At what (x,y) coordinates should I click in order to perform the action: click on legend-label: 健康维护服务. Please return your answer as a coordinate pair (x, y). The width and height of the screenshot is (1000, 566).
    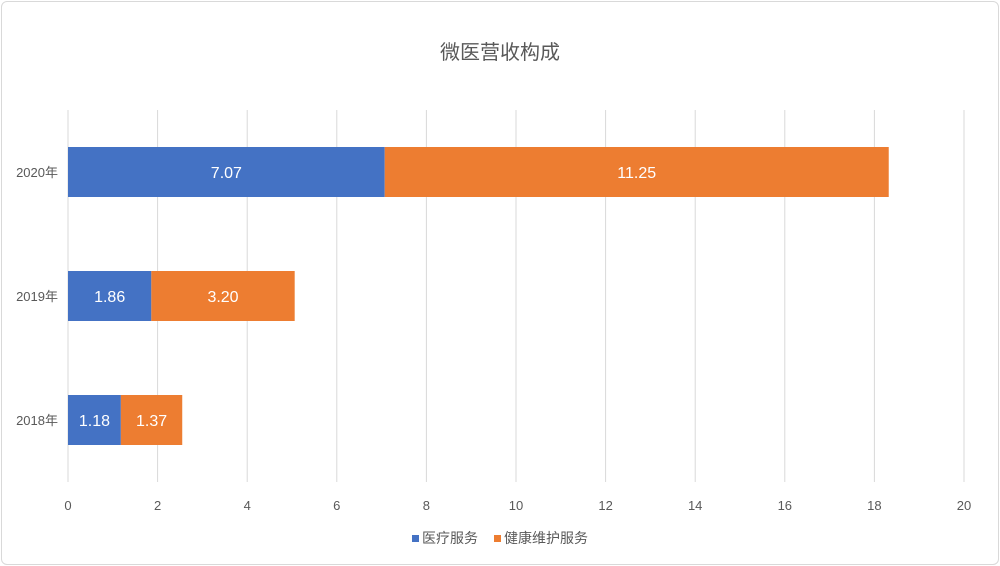
    Looking at the image, I should click on (546, 539).